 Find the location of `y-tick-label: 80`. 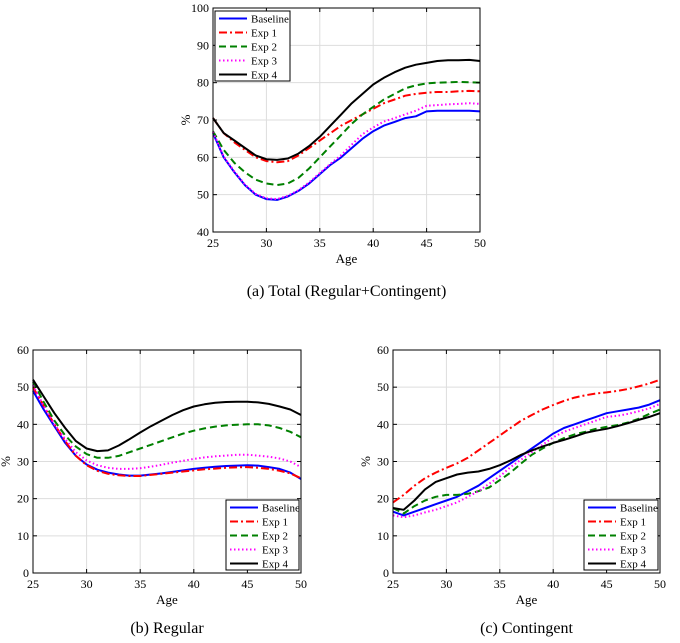

y-tick-label: 80 is located at coordinates (203, 83).